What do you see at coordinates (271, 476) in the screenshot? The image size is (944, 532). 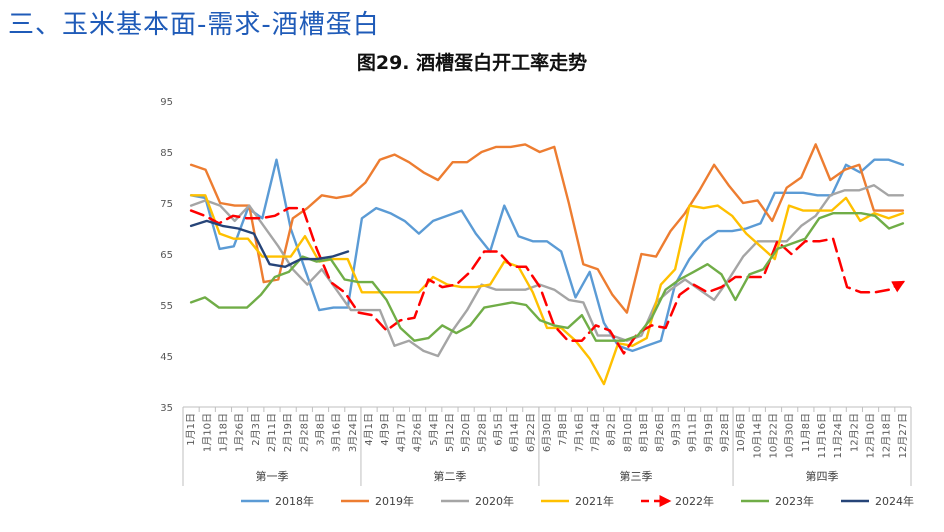 I see `quarter-label: 第一季` at bounding box center [271, 476].